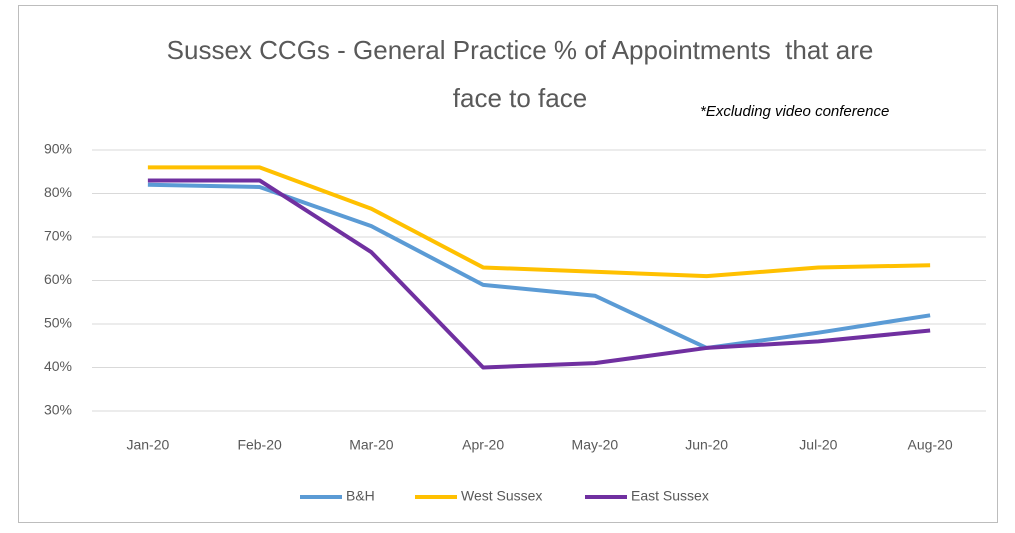 This screenshot has height=533, width=1015. I want to click on y-tick-label: 30%, so click(58, 410).